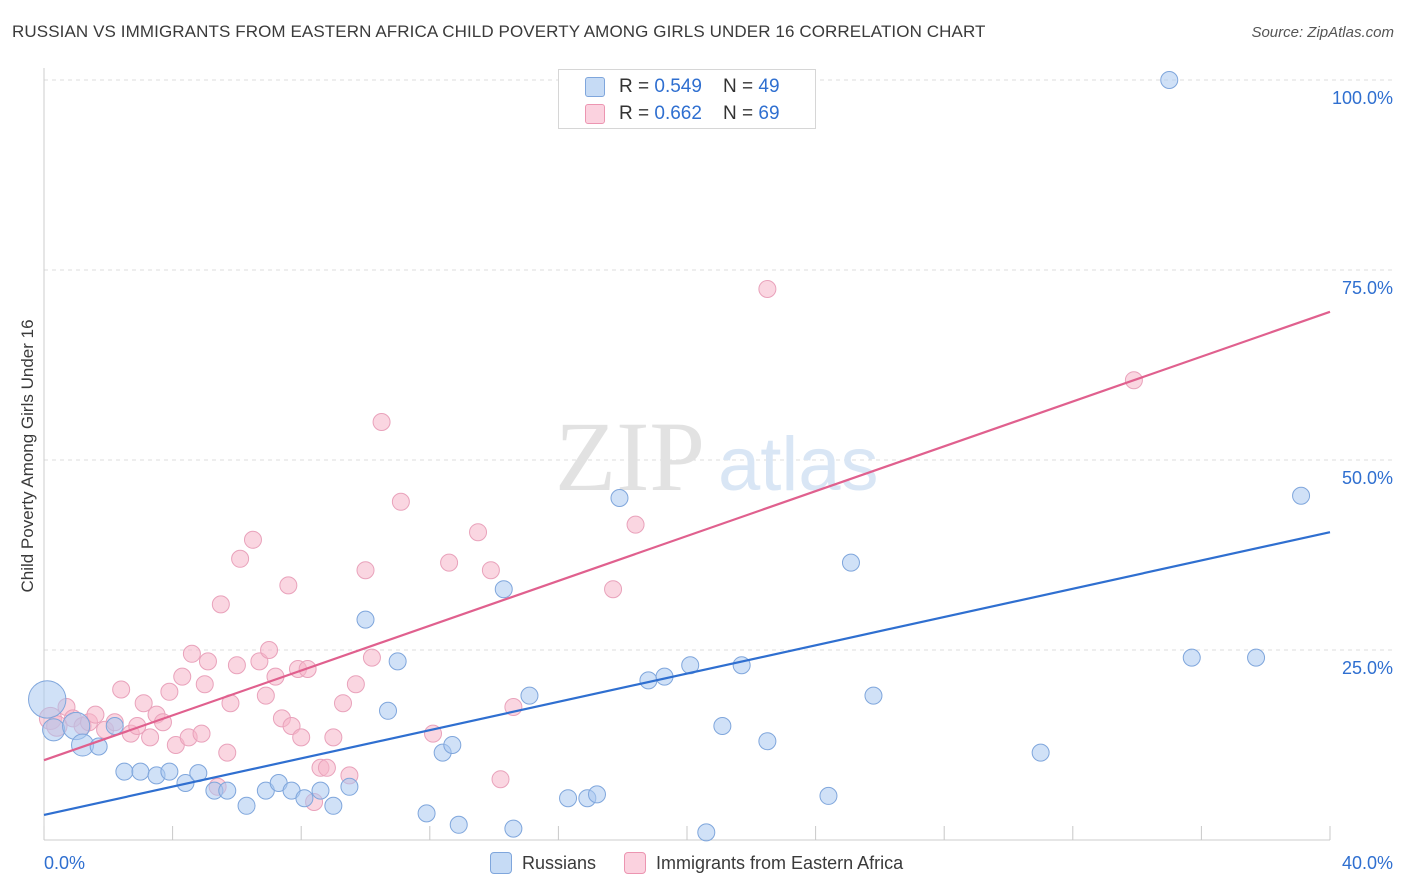  I want to click on x-tick-label: 0.0%, so click(64, 863).